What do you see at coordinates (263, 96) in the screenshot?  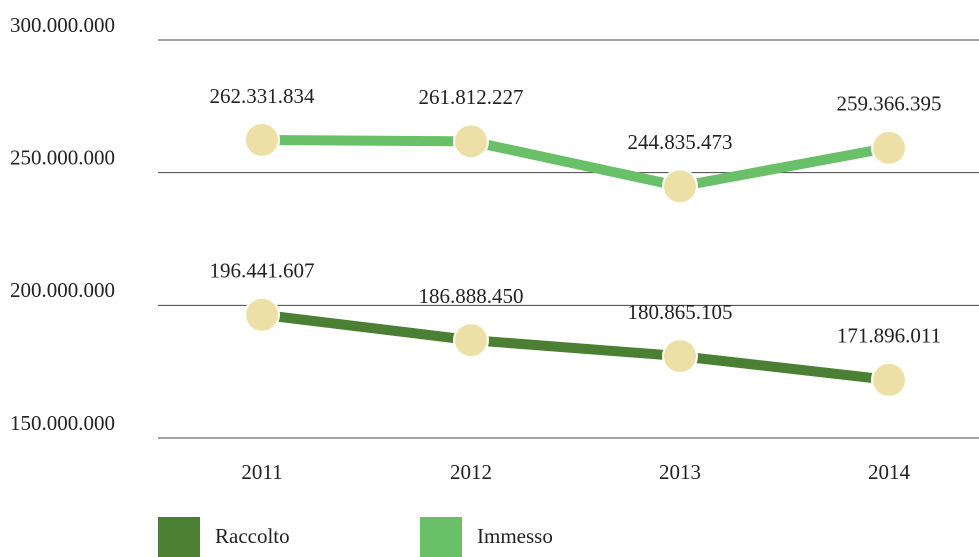 I see `data-label: 262.331.834` at bounding box center [263, 96].